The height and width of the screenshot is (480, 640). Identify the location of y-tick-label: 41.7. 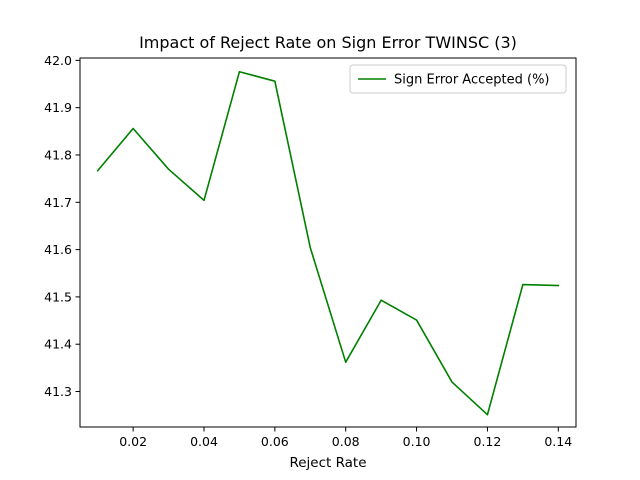
(58, 202).